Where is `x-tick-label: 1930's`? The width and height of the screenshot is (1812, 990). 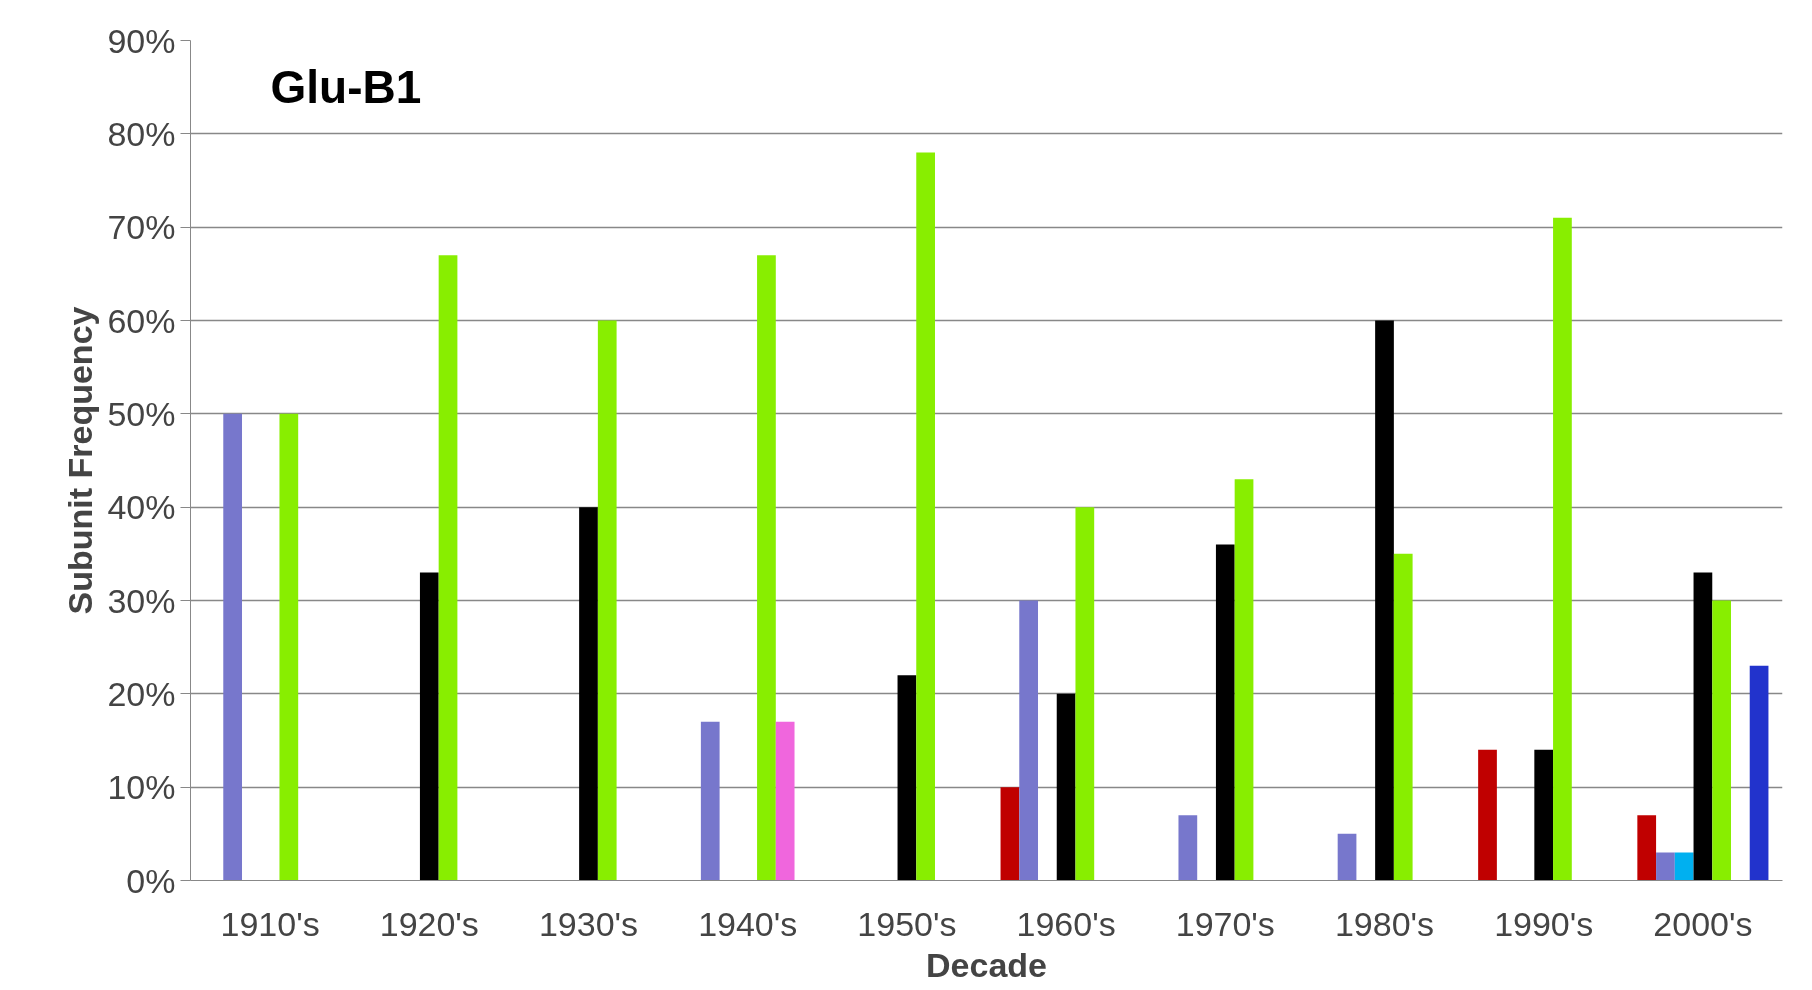
x-tick-label: 1930's is located at coordinates (588, 923).